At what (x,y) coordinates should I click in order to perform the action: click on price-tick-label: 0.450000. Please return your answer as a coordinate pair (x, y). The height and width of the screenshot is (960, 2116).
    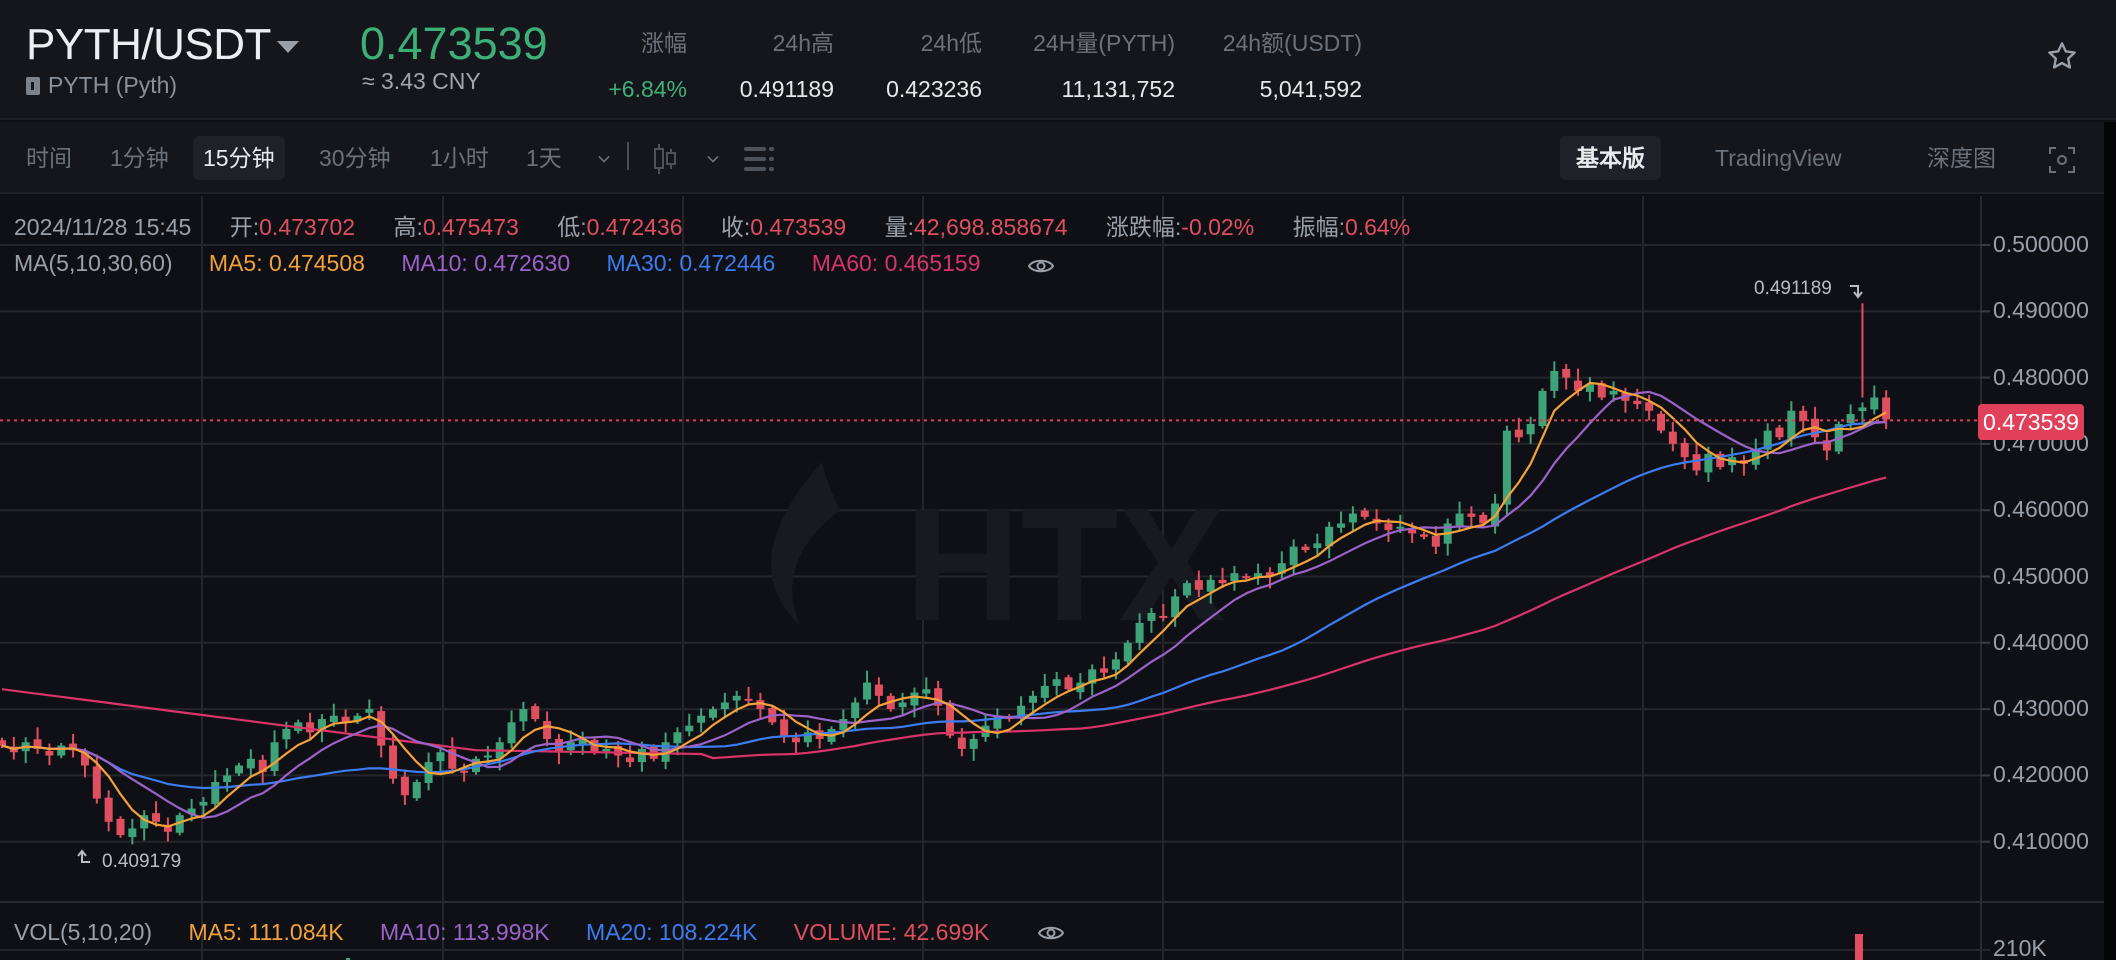
    Looking at the image, I should click on (2041, 575).